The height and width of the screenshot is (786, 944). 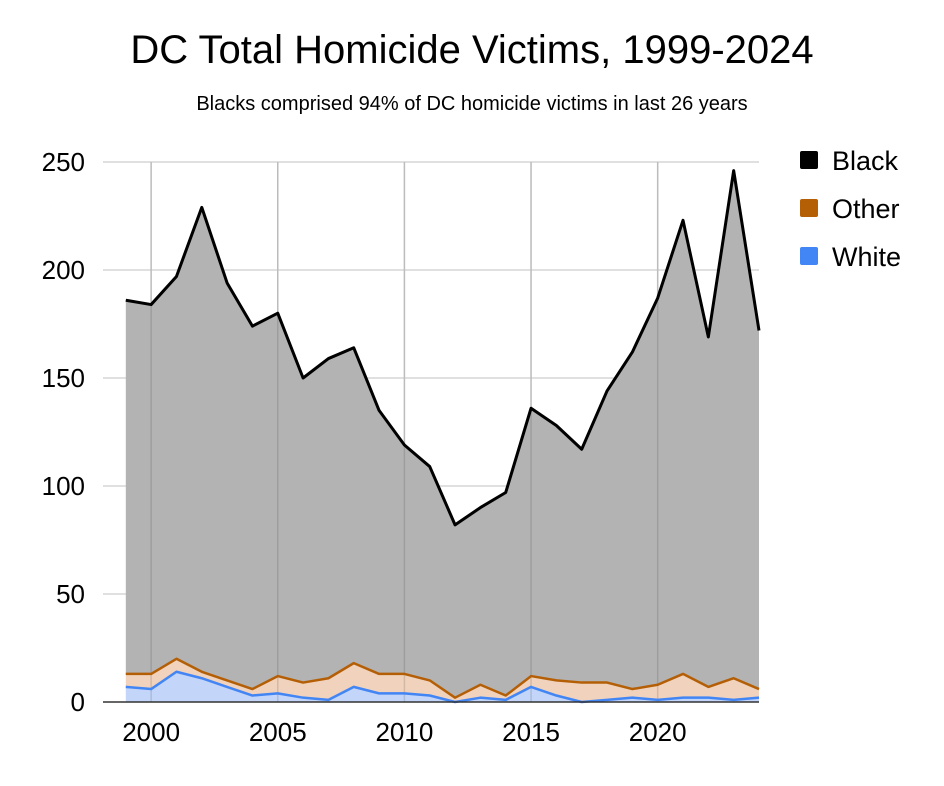 I want to click on x-tick-label: 2010, so click(x=404, y=732).